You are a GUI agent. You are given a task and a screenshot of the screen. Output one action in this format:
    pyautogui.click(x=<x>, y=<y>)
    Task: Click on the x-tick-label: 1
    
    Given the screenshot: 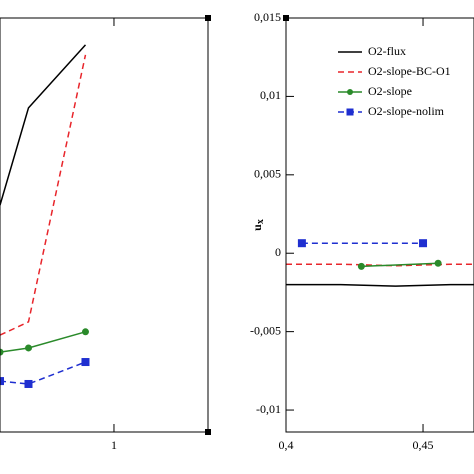 What is the action you would take?
    pyautogui.click(x=114, y=445)
    